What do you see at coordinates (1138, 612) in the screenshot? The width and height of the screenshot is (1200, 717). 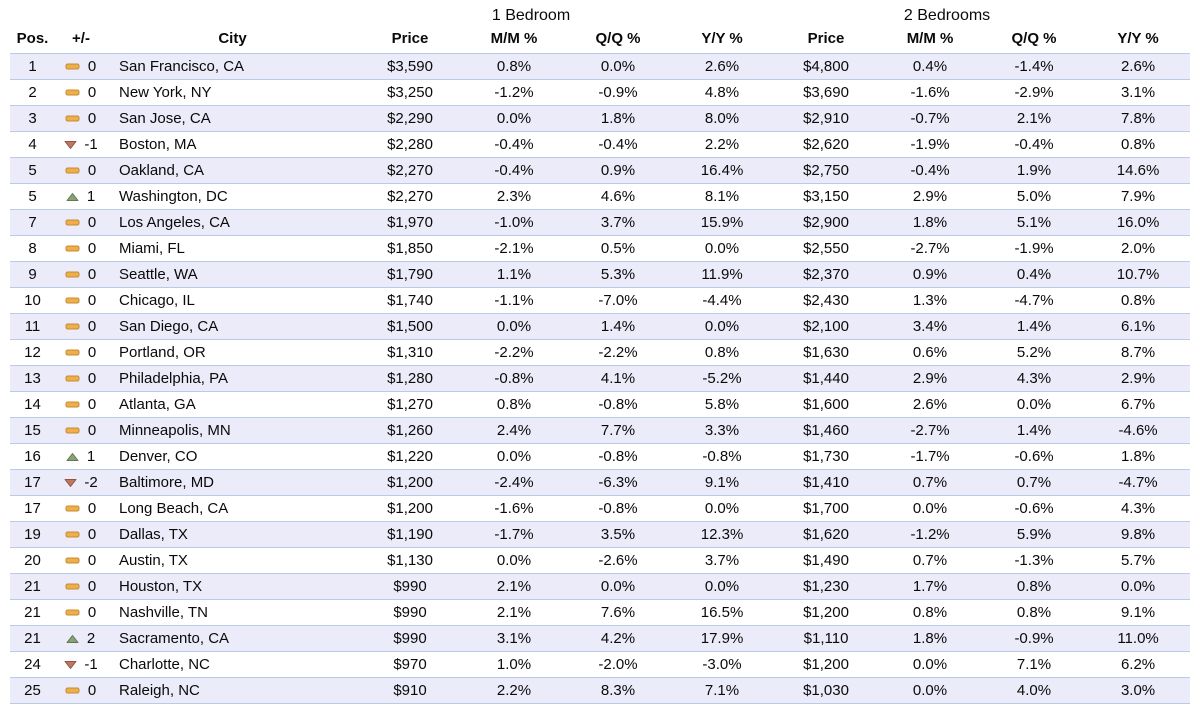 I see `br2-yy-cell: 9.1%` at bounding box center [1138, 612].